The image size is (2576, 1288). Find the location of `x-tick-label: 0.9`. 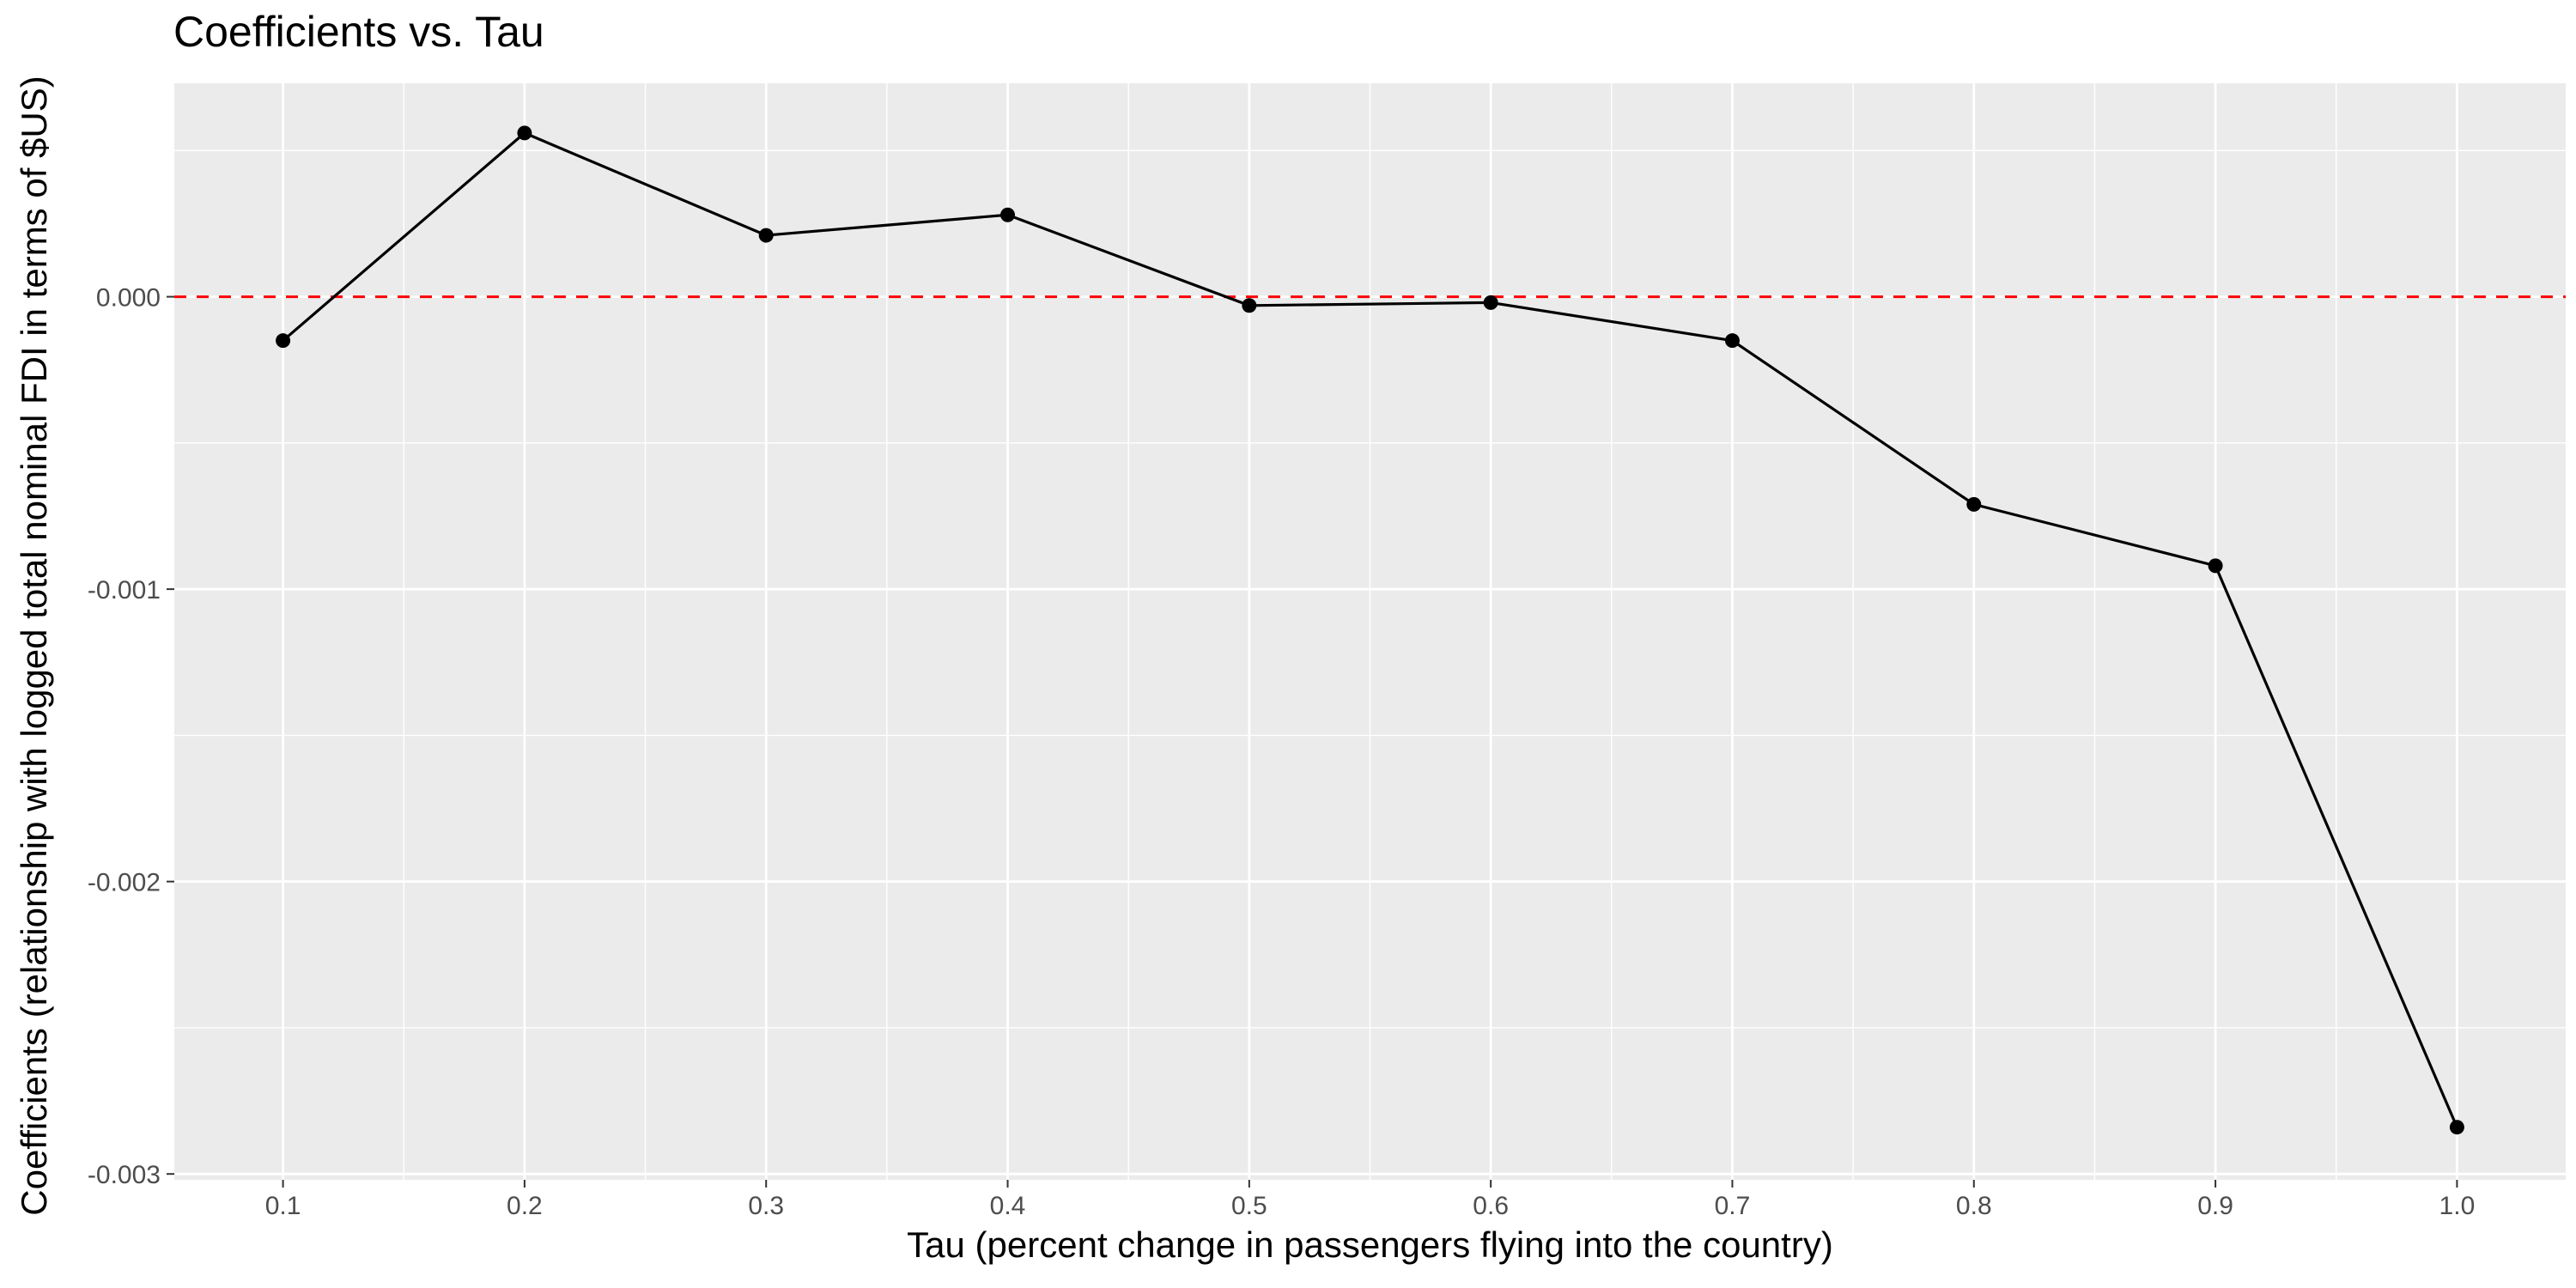

x-tick-label: 0.9 is located at coordinates (2215, 1206).